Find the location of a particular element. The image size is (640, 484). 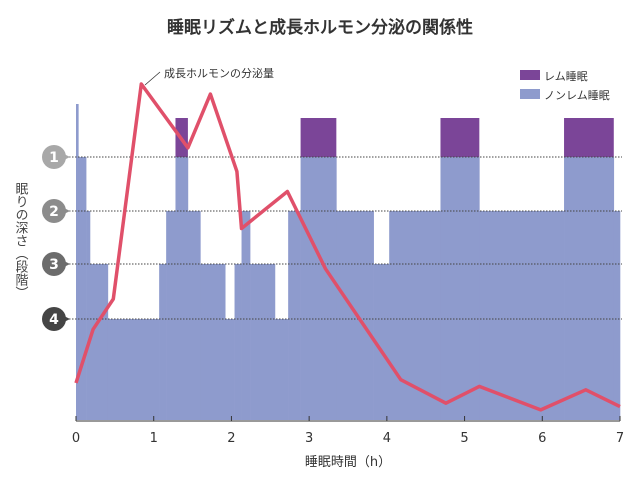

y-axis-label: 眠りの深さ（段階） is located at coordinates (21, 240).